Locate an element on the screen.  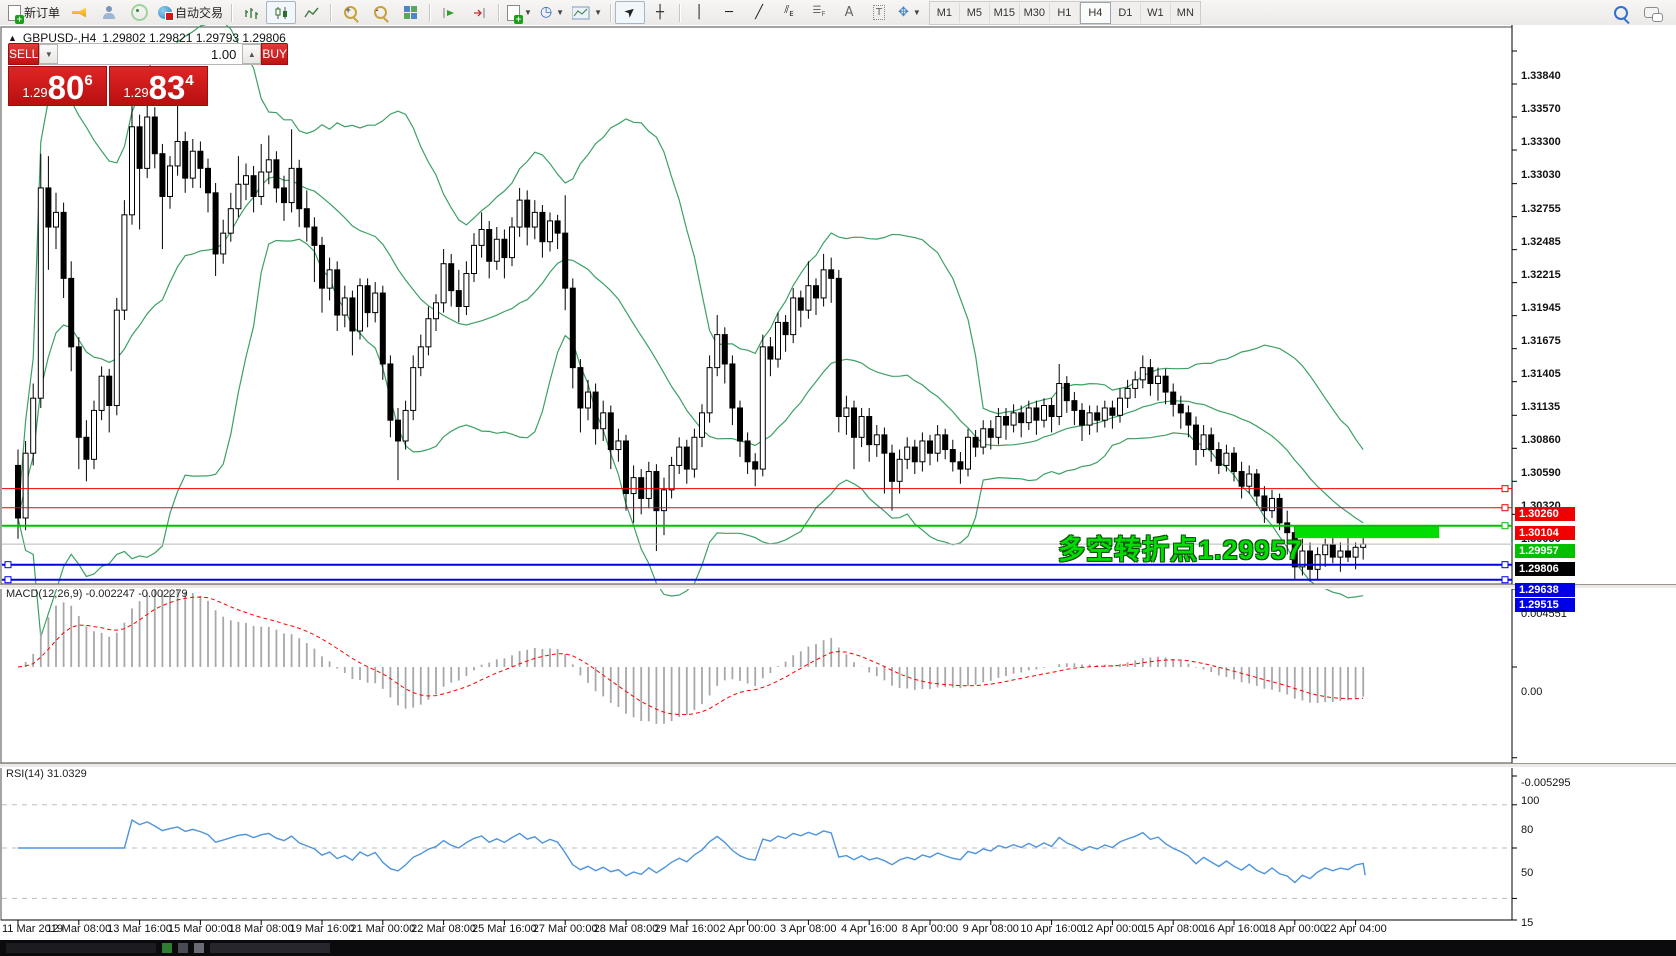
pivot-annotation-text: 多空转折点1.29957 is located at coordinates (1180, 550).